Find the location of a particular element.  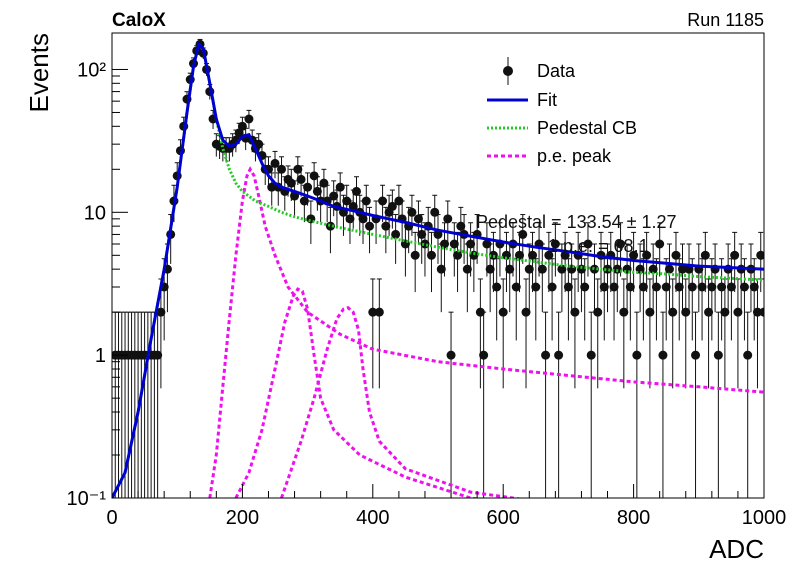

y-axis: 10⁻¹ 1 10 10² is located at coordinates (97, 284).